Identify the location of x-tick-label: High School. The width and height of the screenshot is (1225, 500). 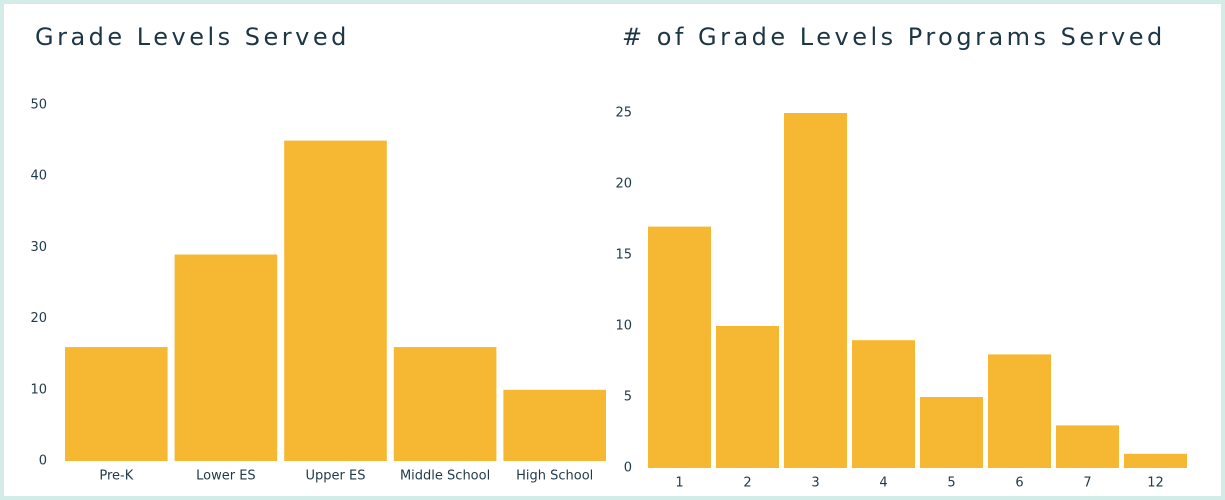
(554, 476).